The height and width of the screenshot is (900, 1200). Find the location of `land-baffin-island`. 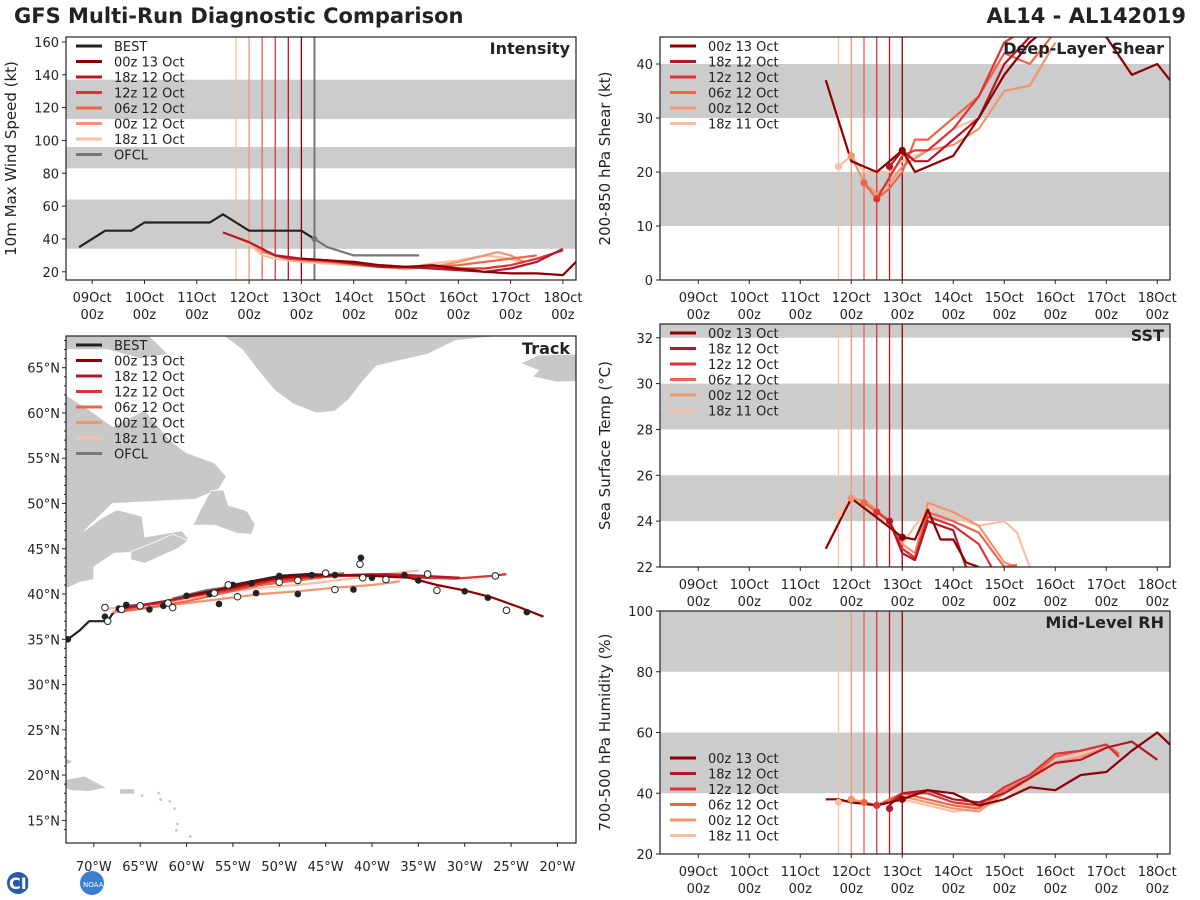

land-baffin-island is located at coordinates (117, 348).